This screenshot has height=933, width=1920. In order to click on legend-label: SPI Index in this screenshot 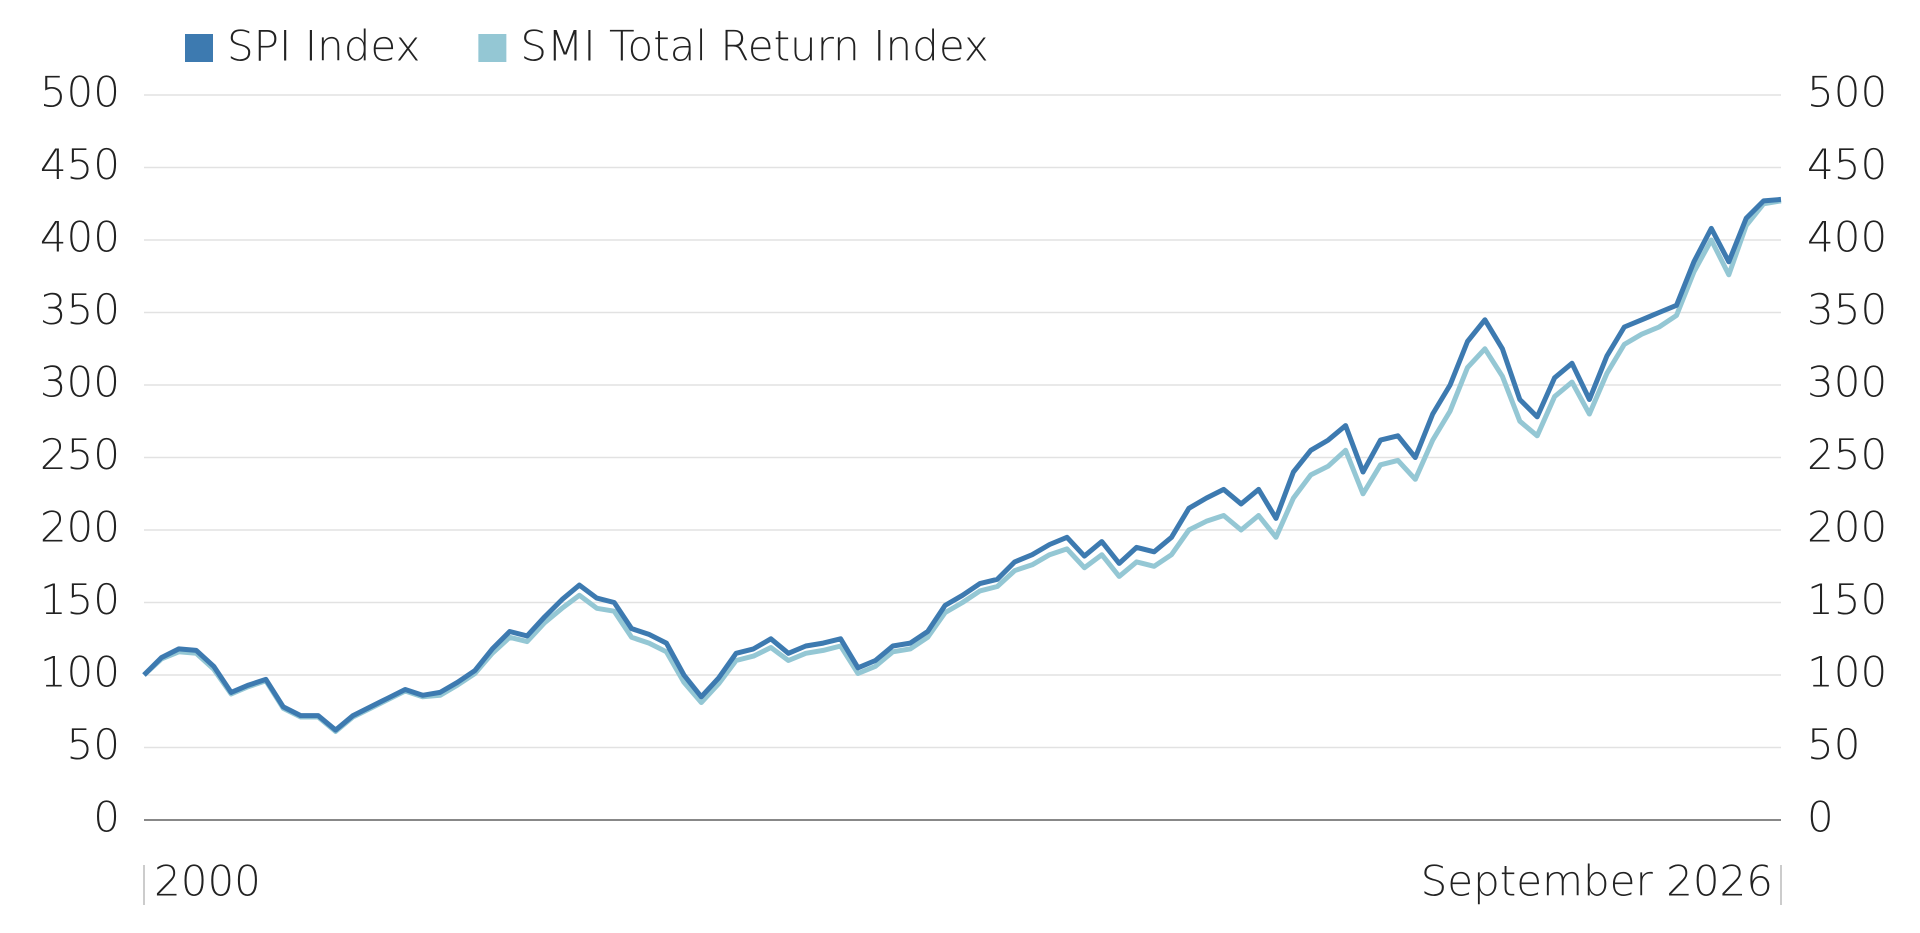, I will do `click(323, 46)`.